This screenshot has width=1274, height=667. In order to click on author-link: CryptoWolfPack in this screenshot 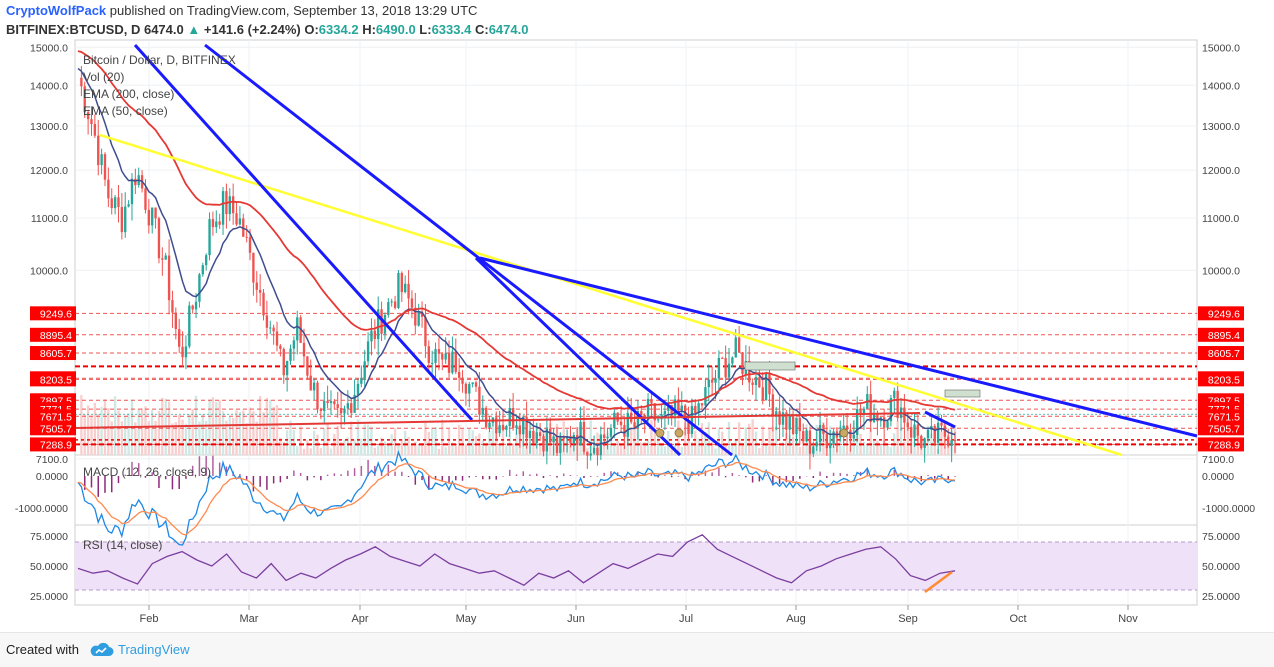, I will do `click(56, 10)`.